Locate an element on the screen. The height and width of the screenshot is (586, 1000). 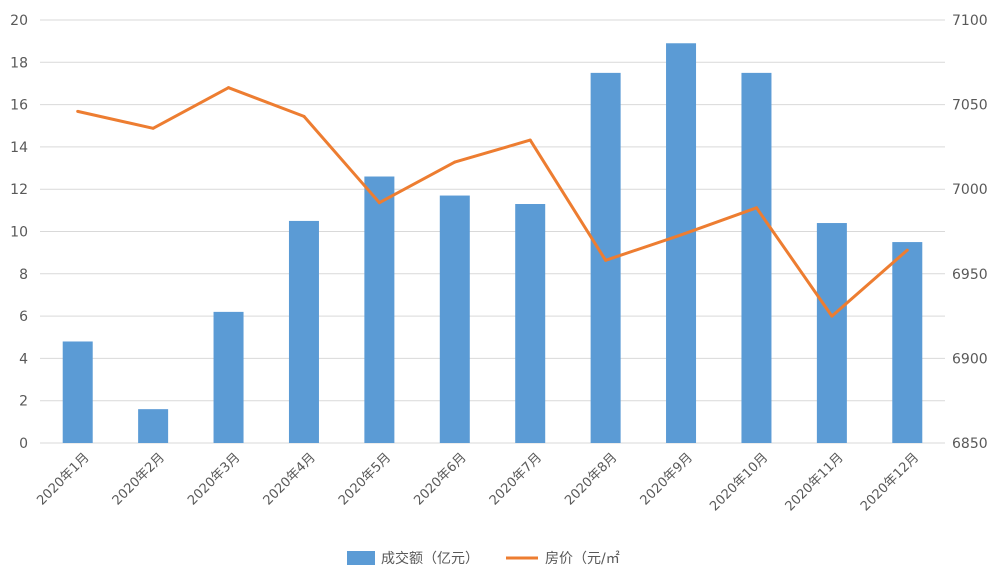
y-left-tick-label: 12 is located at coordinates (19, 190).